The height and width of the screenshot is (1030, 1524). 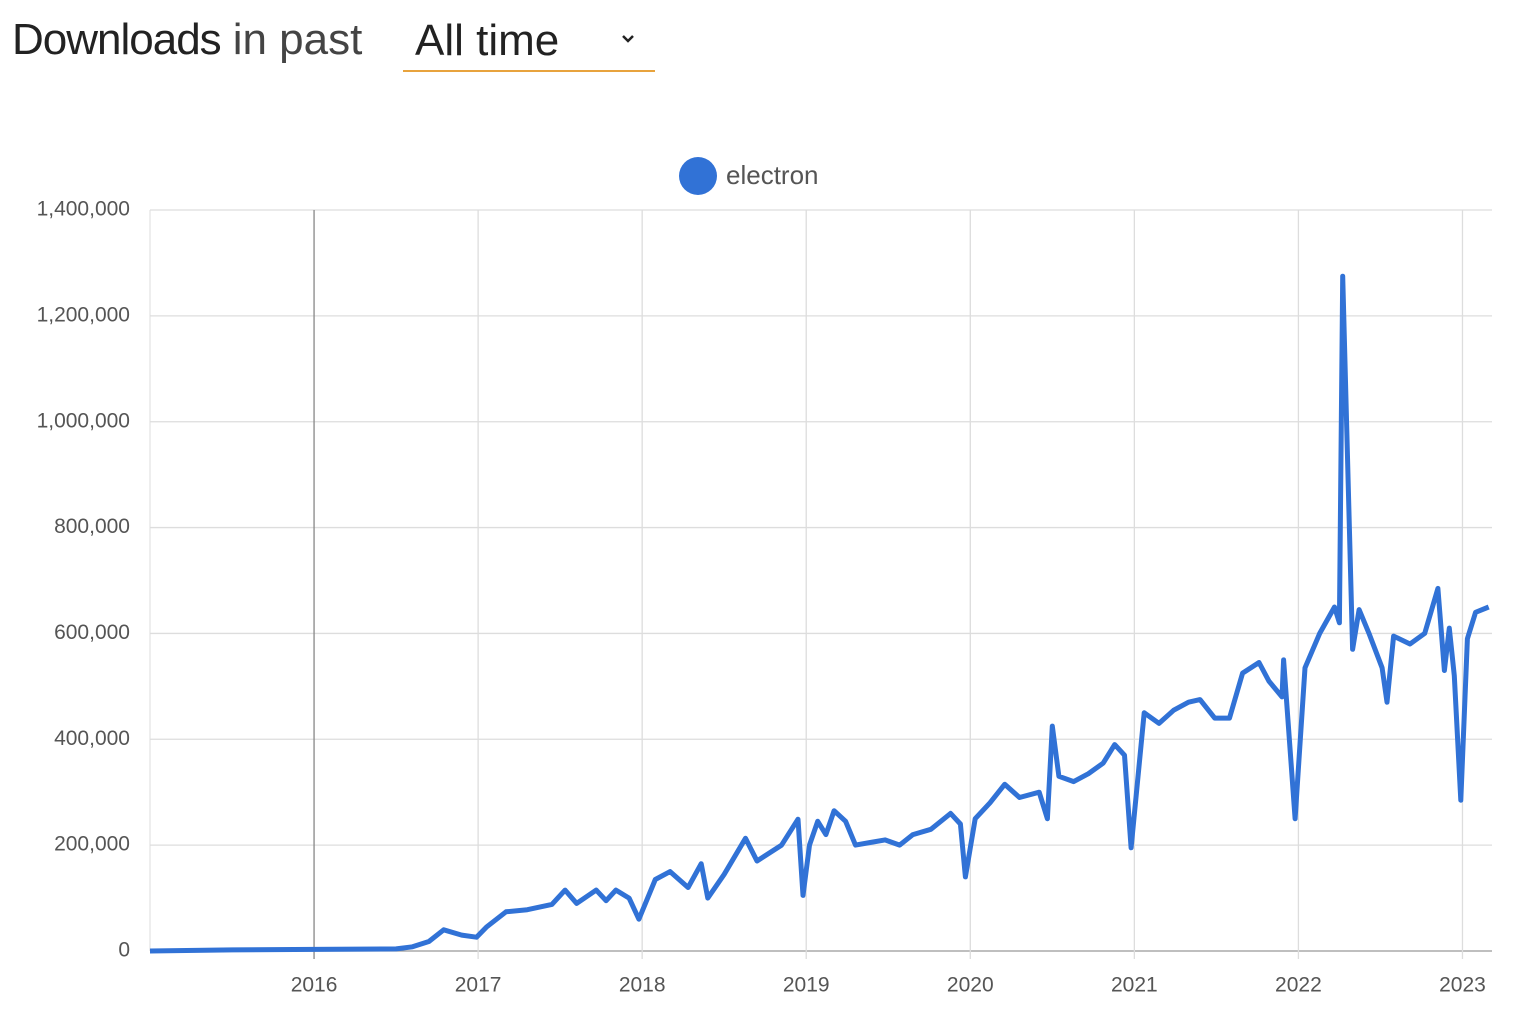 What do you see at coordinates (1134, 985) in the screenshot?
I see `x-tick-label: 2021` at bounding box center [1134, 985].